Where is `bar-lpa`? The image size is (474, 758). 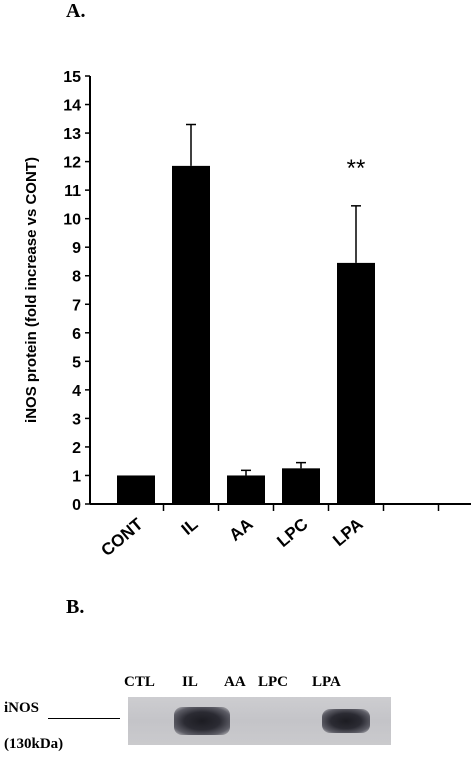 bar-lpa is located at coordinates (356, 383).